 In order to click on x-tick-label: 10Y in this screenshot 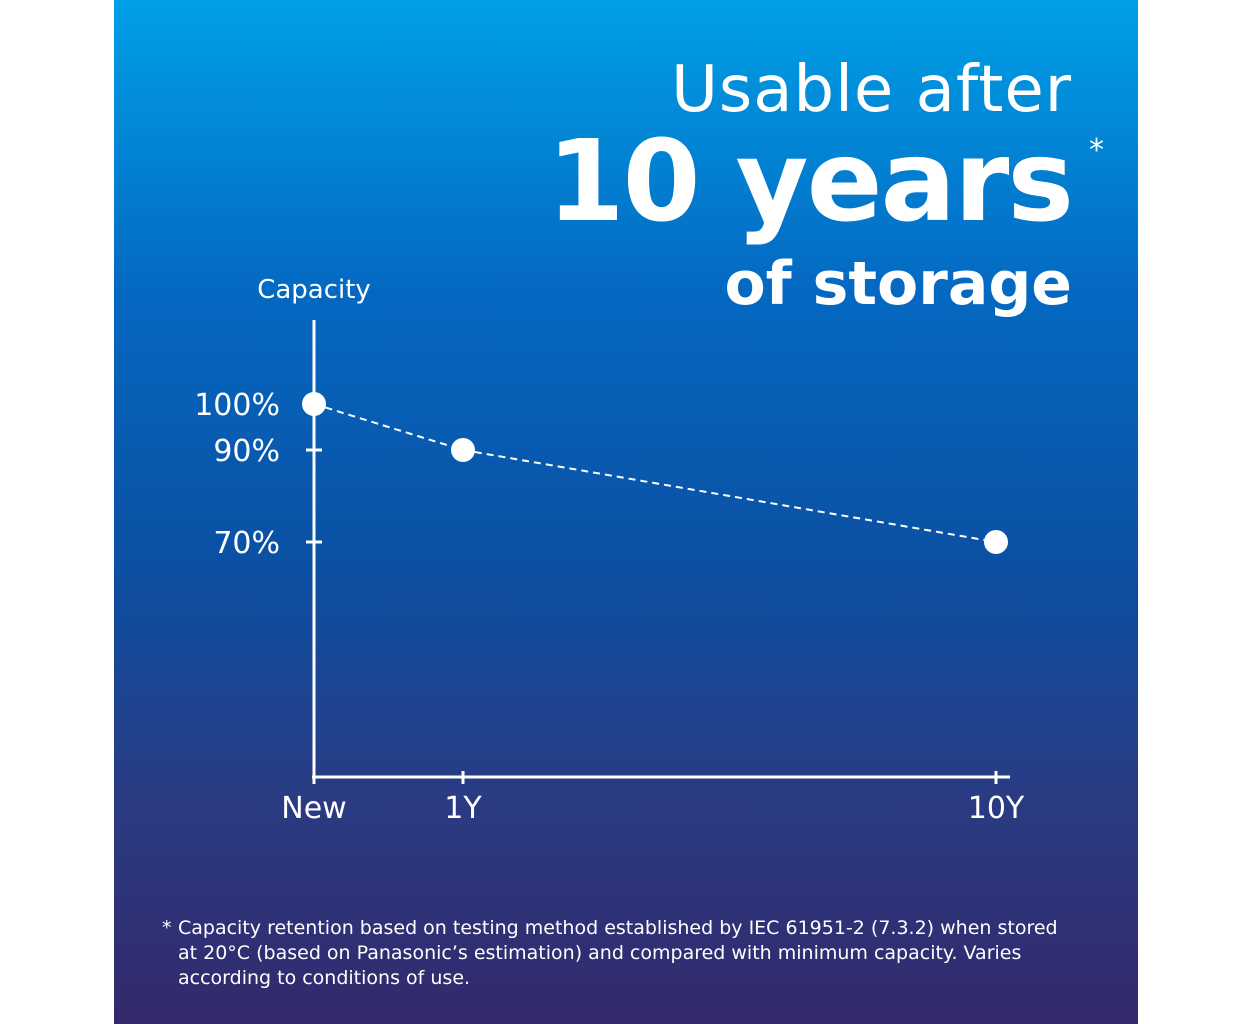, I will do `click(996, 808)`.